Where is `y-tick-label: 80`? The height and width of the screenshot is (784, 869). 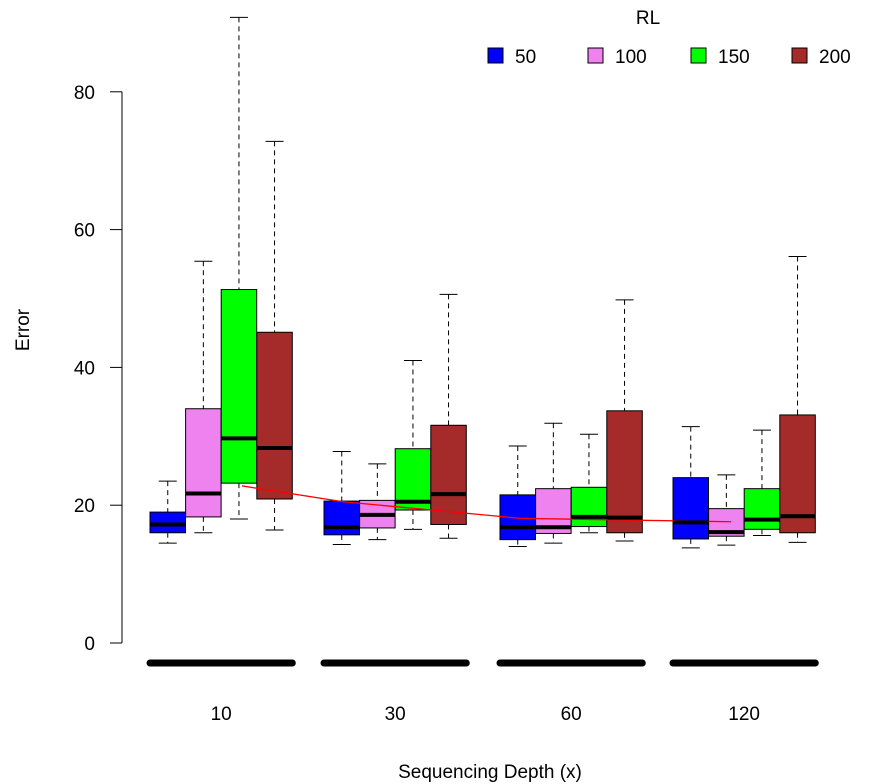 y-tick-label: 80 is located at coordinates (84, 93).